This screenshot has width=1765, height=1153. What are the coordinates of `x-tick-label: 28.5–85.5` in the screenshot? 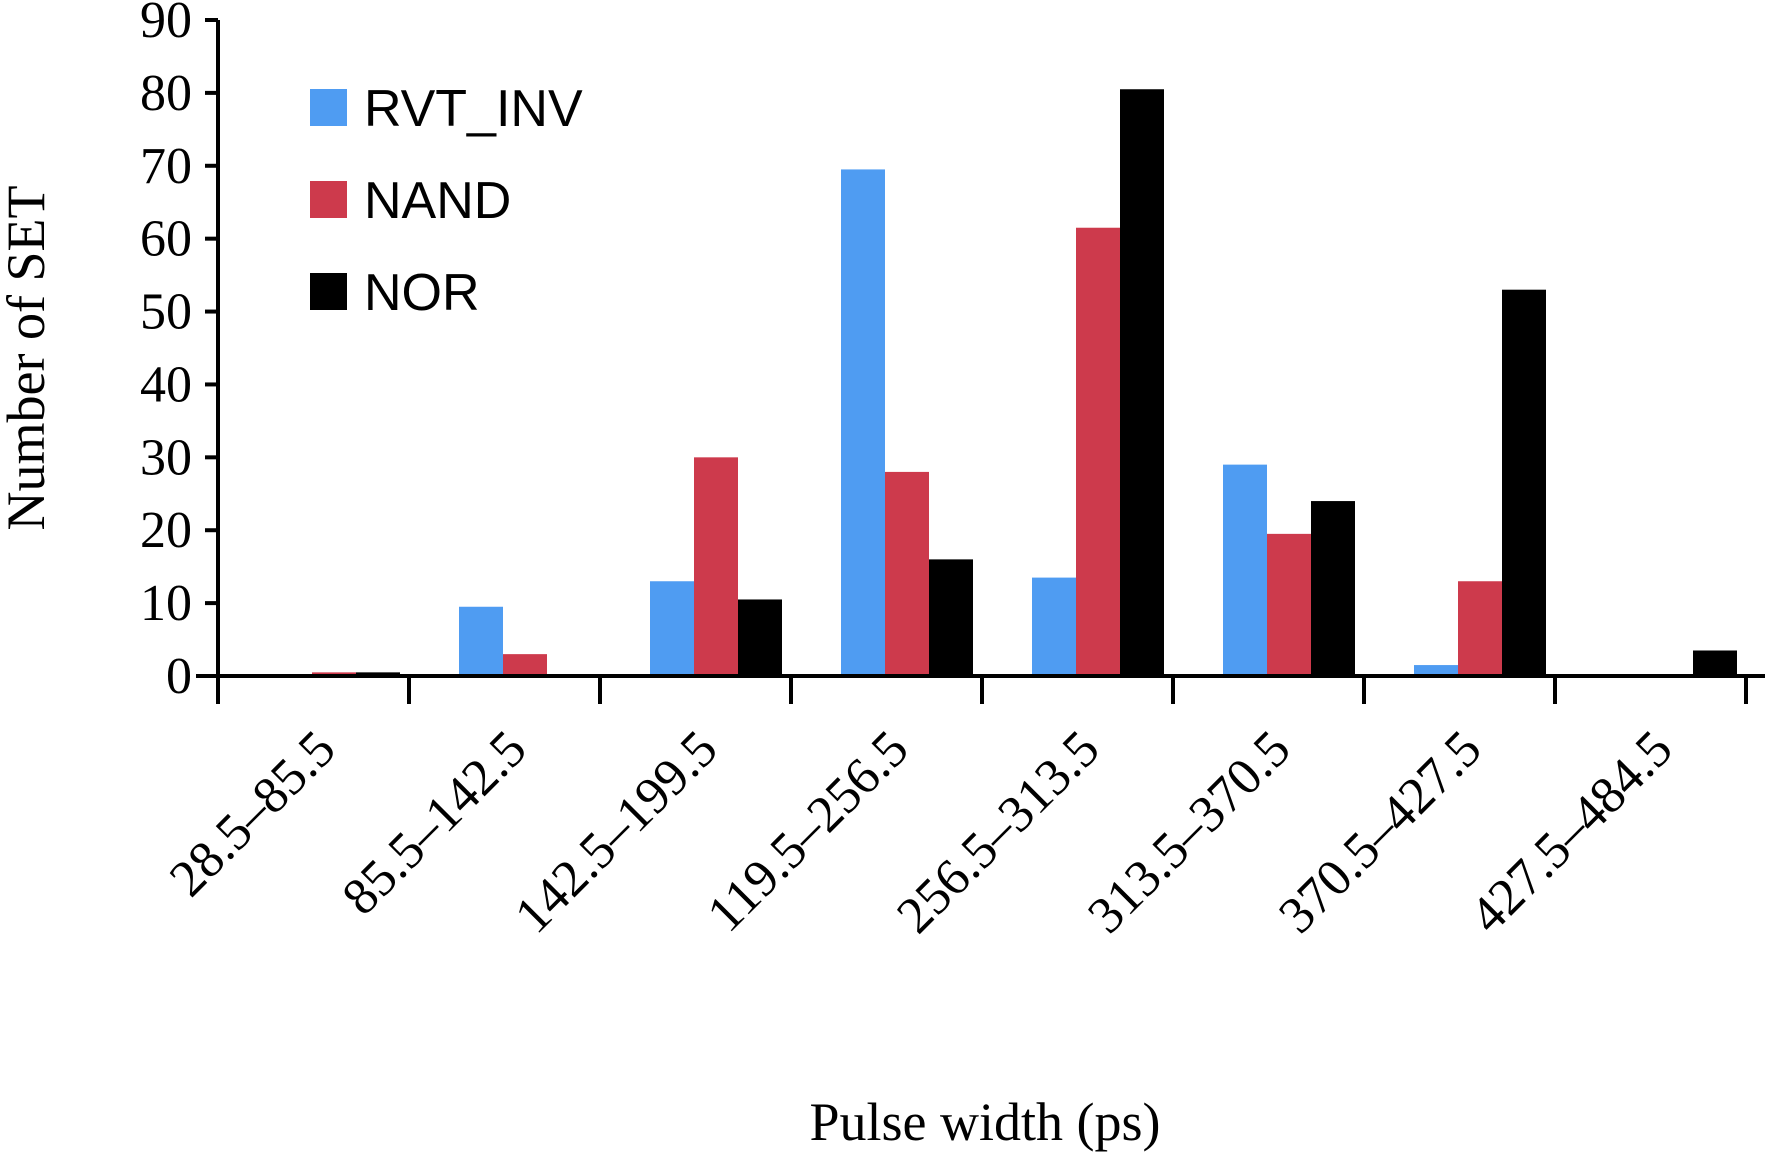 It's located at (252, 813).